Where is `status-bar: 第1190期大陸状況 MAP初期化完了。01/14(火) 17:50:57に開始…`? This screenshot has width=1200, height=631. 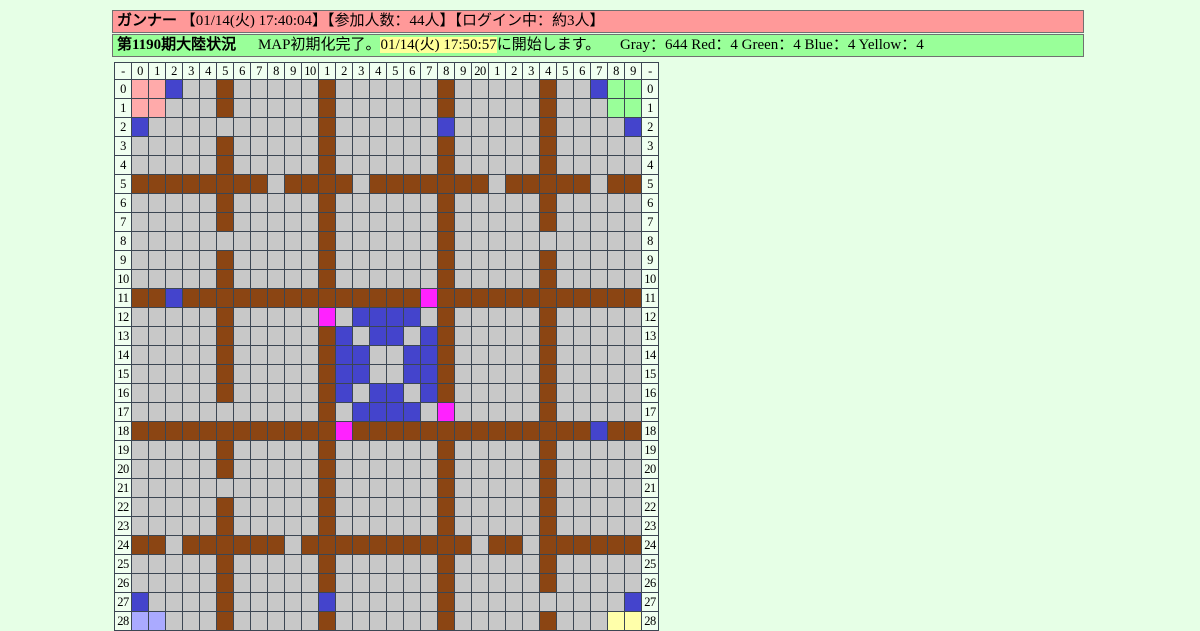
status-bar: 第1190期大陸状況 MAP初期化完了。01/14(火) 17:50:57に開始… is located at coordinates (598, 45).